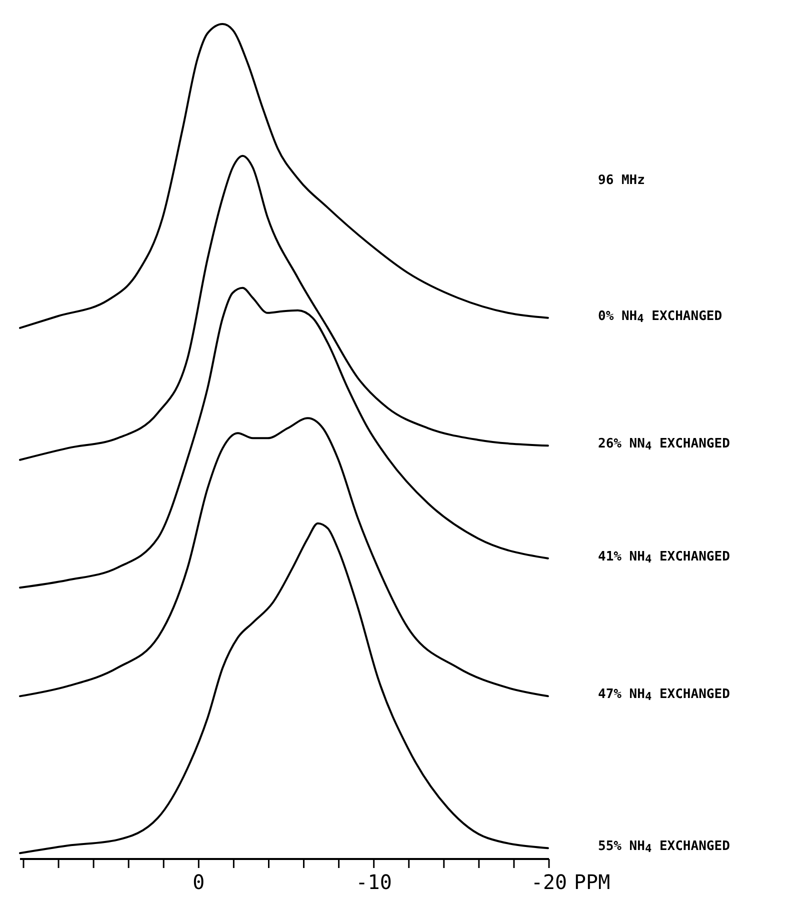  I want to click on x-tick-label: -20, so click(549, 882).